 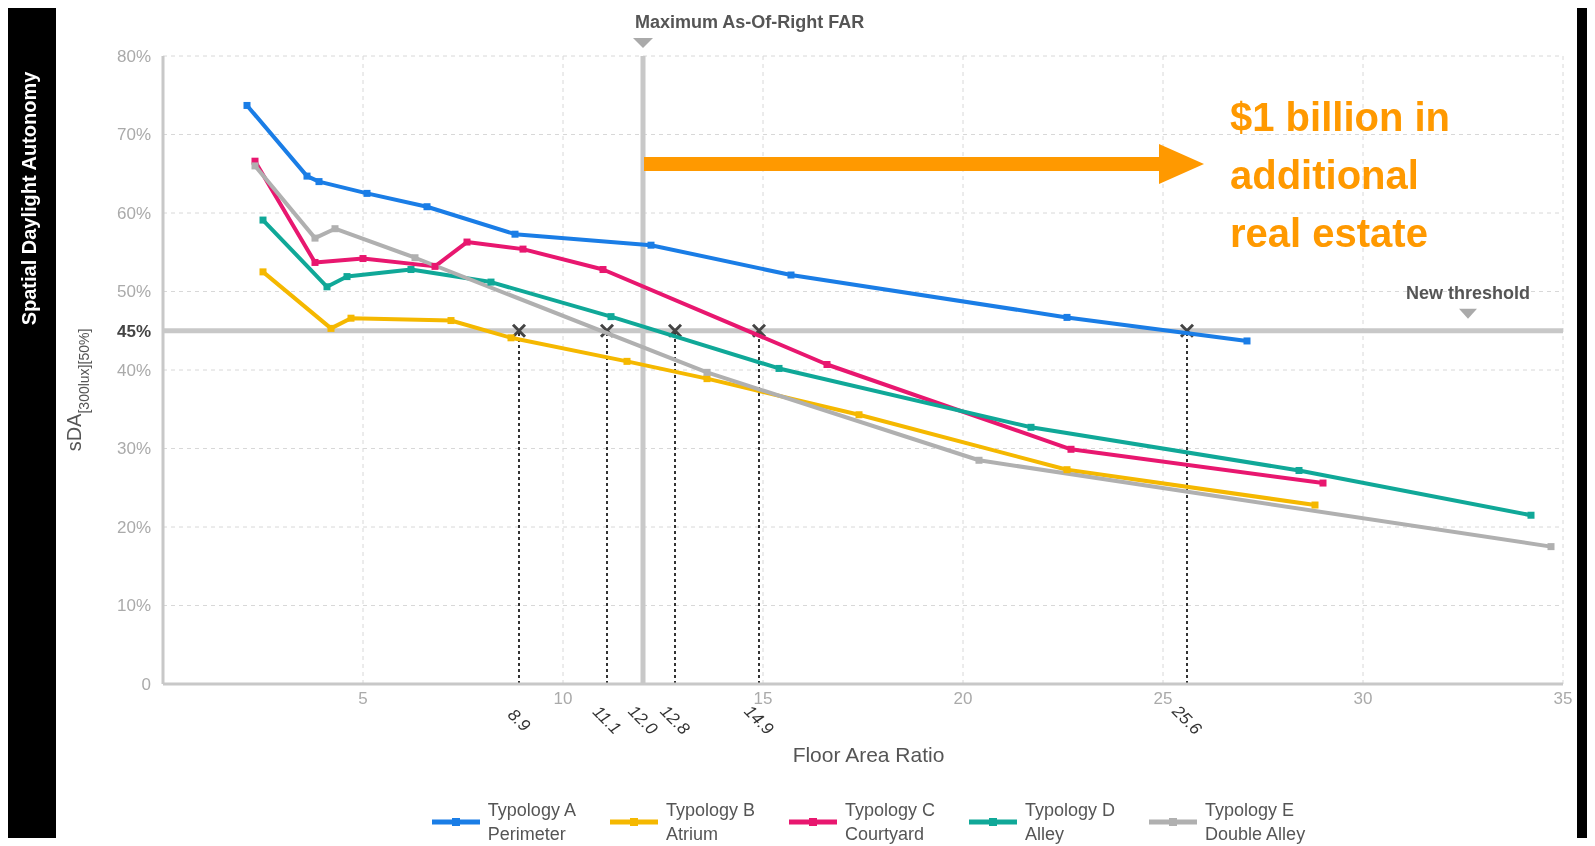 What do you see at coordinates (133, 606) in the screenshot?
I see `y-tick-label: 10%` at bounding box center [133, 606].